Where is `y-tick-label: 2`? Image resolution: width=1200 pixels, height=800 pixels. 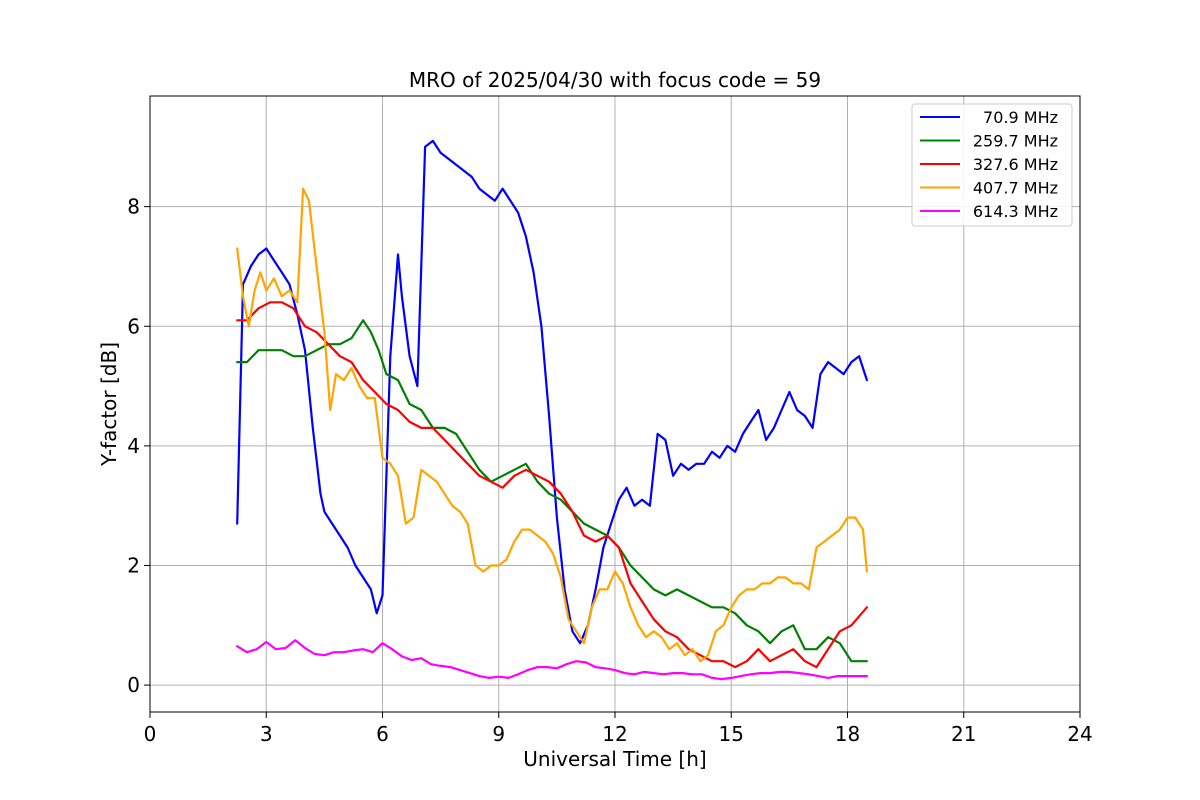 y-tick-label: 2 is located at coordinates (133, 565).